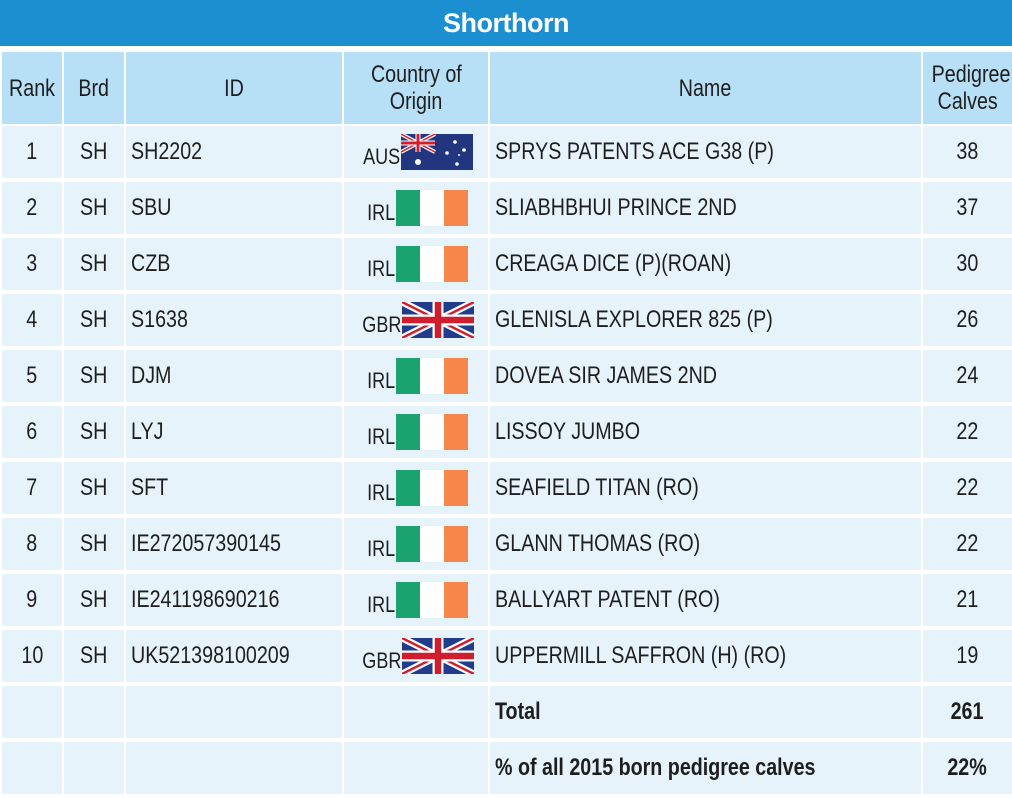  I want to click on name-cell: CREAGA DICE (P)(ROAN), so click(705, 264).